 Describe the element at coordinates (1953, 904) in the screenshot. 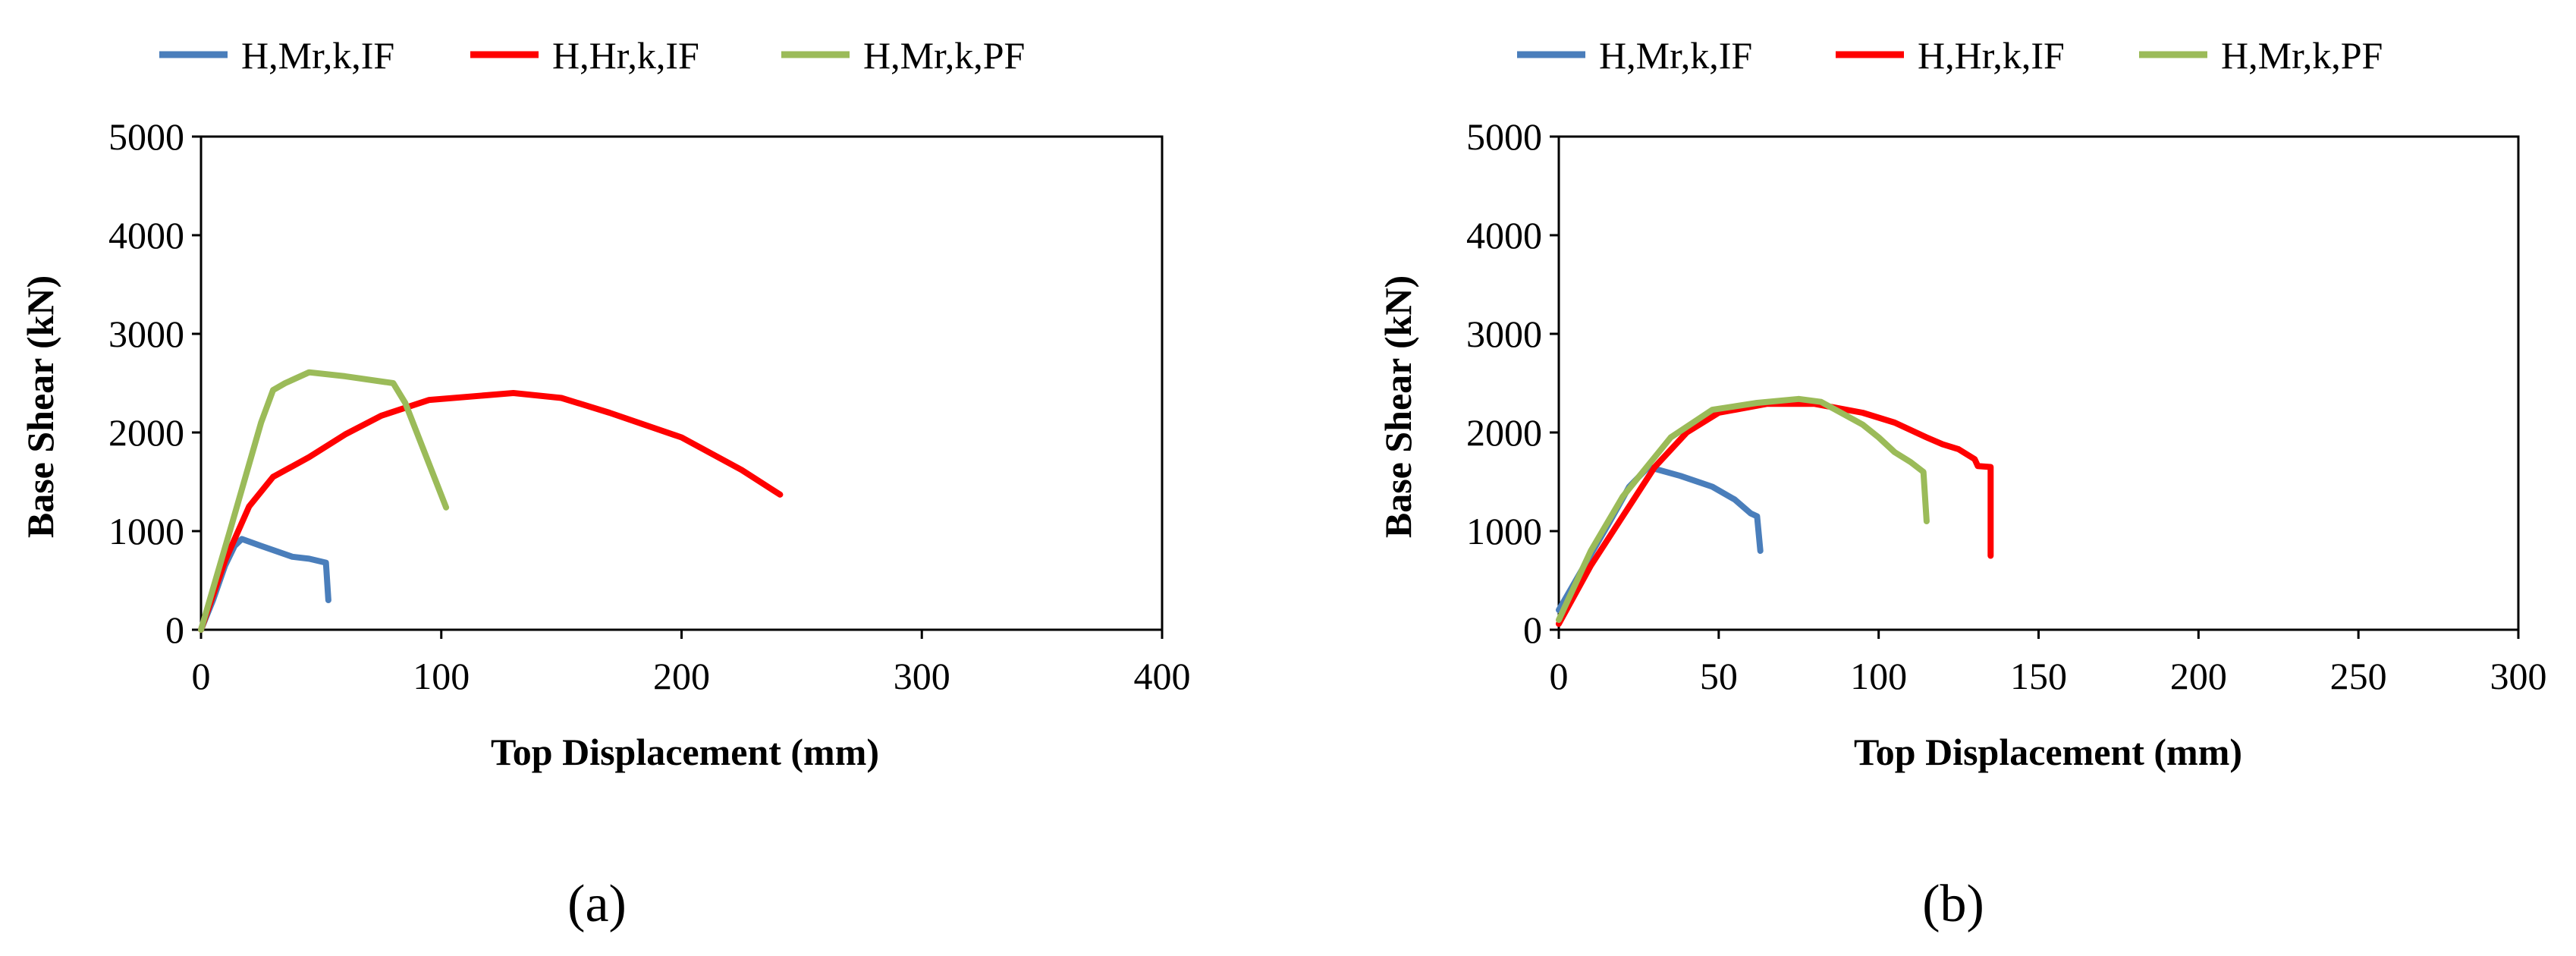

I see `panel-label-b: (b)` at that location.